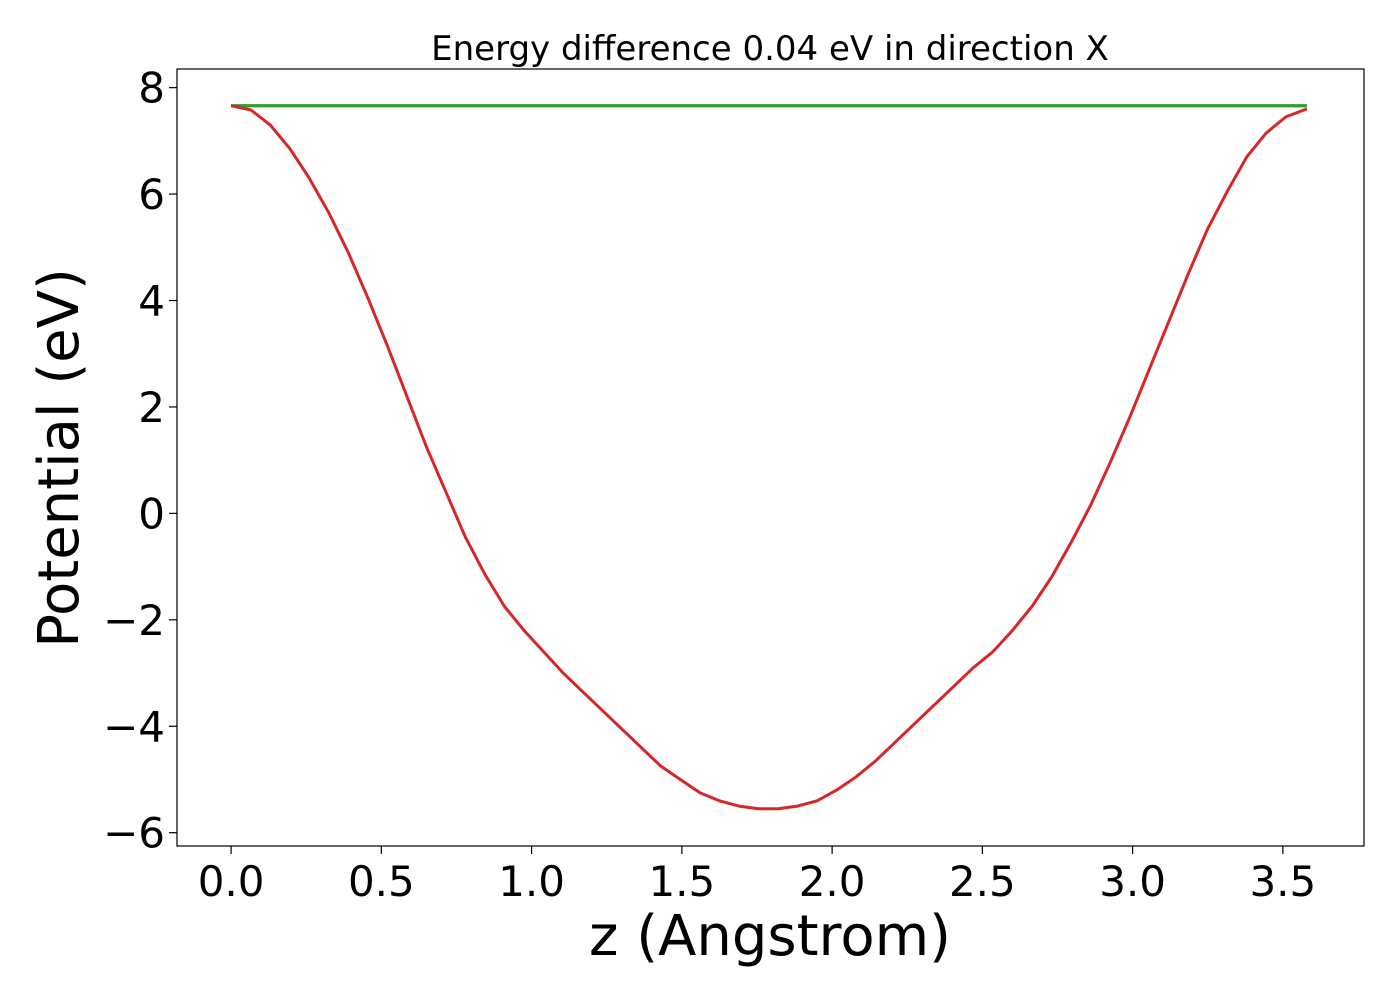 The width and height of the screenshot is (1400, 1000). Describe the element at coordinates (1282, 881) in the screenshot. I see `x-tick-label: 3.5` at that location.